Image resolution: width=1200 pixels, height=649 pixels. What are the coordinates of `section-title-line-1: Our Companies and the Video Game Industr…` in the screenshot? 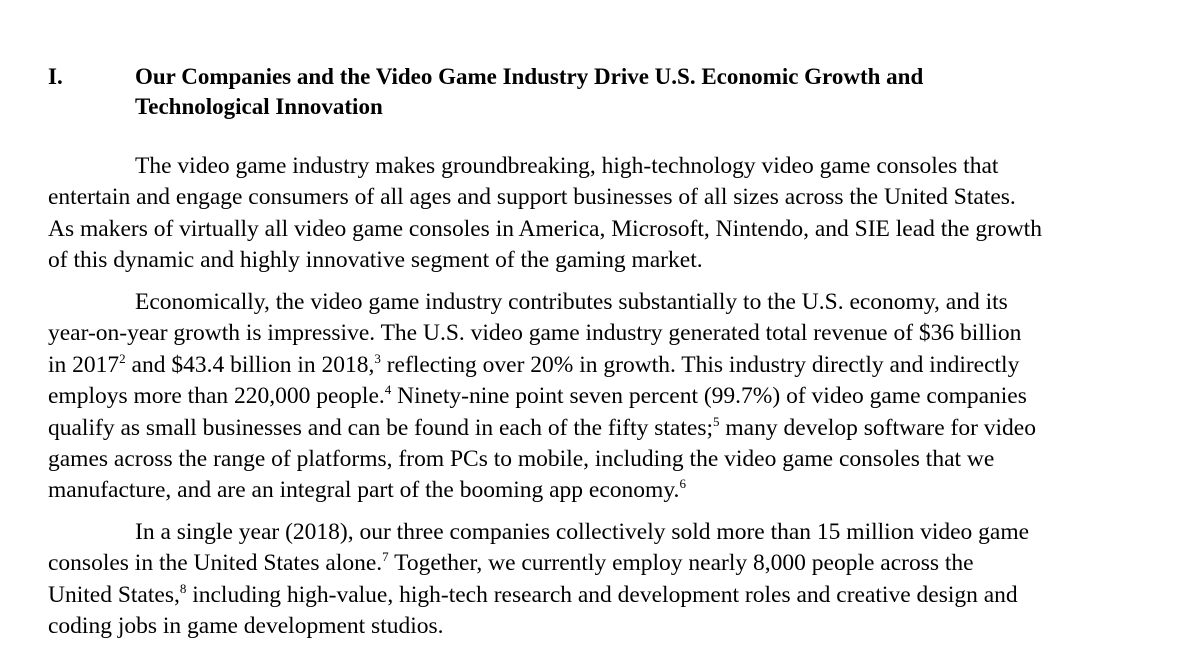 It's located at (529, 76).